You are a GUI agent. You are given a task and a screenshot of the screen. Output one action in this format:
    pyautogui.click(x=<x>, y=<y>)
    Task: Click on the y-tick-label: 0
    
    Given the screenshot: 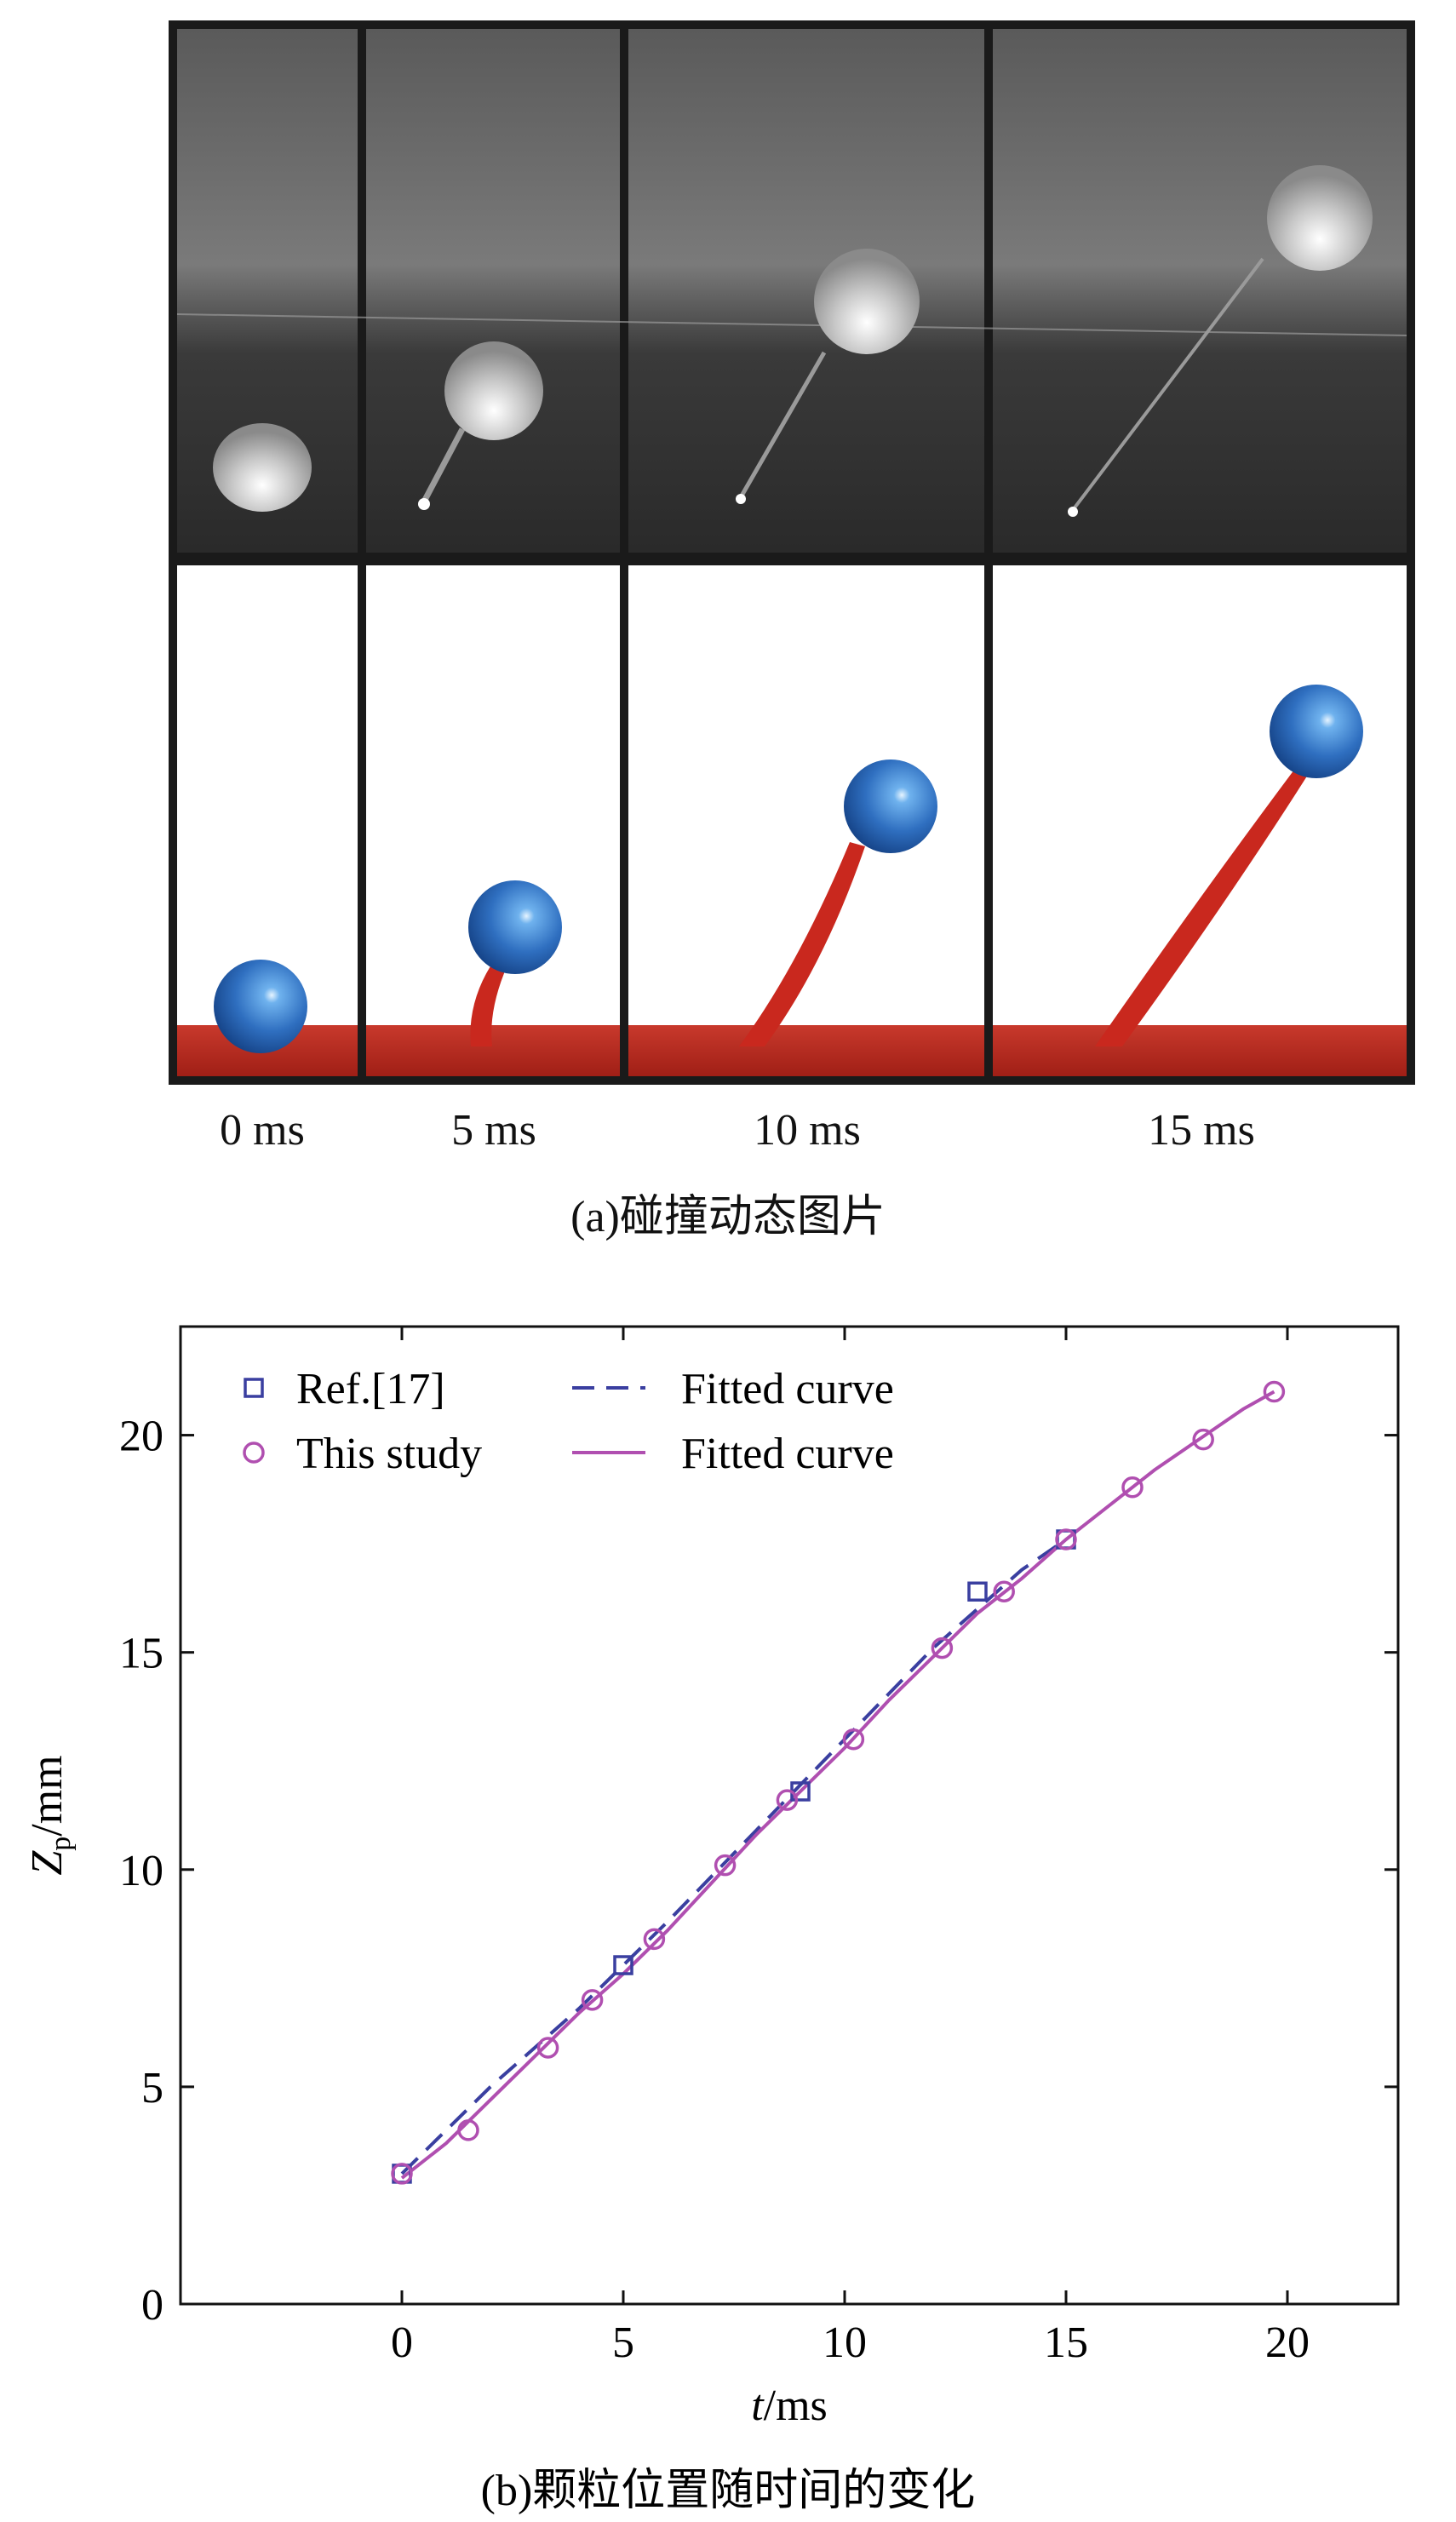 What is the action you would take?
    pyautogui.click(x=152, y=2306)
    